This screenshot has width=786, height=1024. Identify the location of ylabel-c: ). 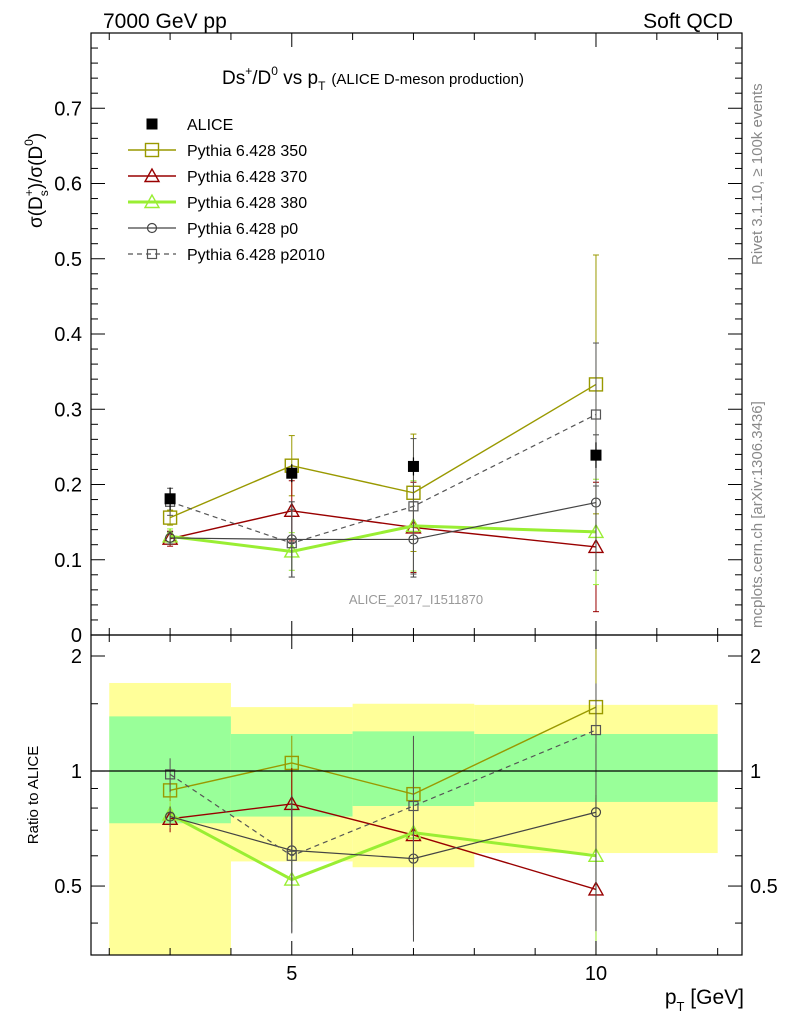
(36, 136).